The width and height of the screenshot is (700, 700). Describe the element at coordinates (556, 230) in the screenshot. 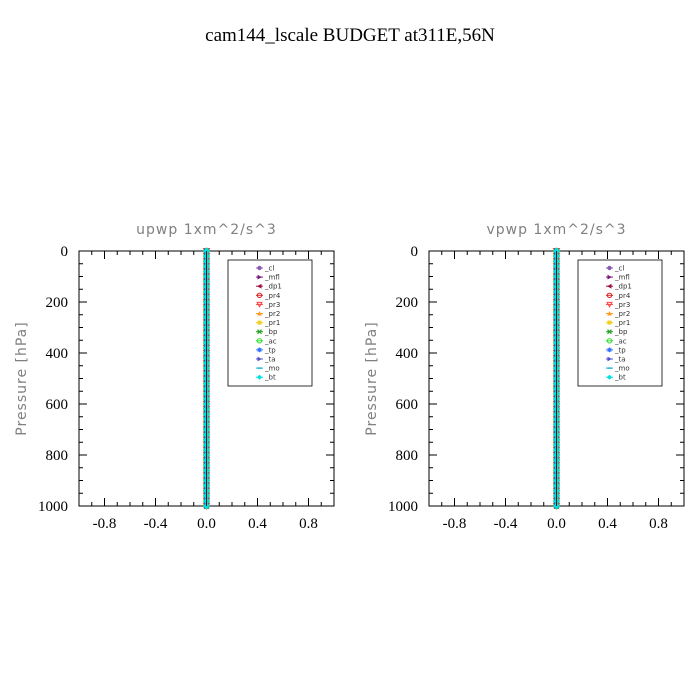

I see `panel-title: vpwp 1xm^2/s^3` at that location.